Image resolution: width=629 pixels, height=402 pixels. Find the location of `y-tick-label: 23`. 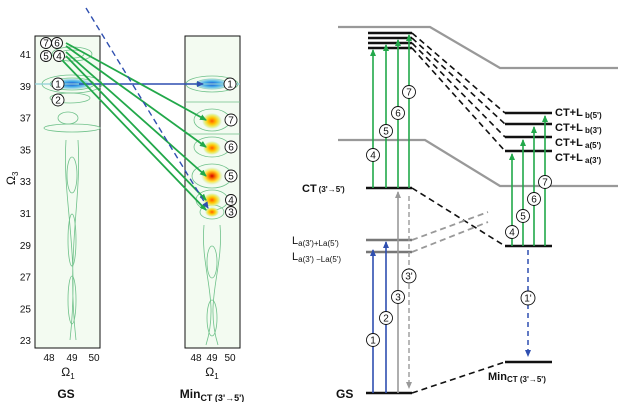

y-tick-label: 23 is located at coordinates (26, 341).